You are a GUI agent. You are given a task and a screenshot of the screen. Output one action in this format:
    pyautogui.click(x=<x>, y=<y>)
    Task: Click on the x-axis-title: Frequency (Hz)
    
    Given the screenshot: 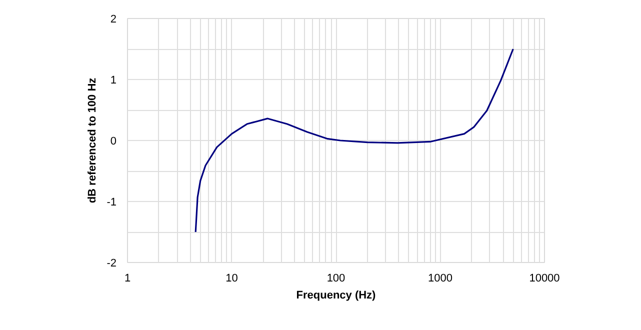 What is the action you would take?
    pyautogui.click(x=336, y=296)
    